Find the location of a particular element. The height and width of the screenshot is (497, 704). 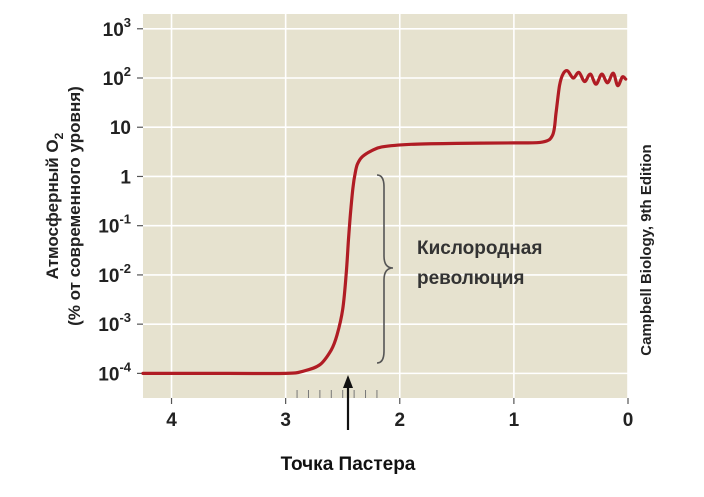

y-axis-label-line2: (% от современного уровня) is located at coordinates (74, 206).